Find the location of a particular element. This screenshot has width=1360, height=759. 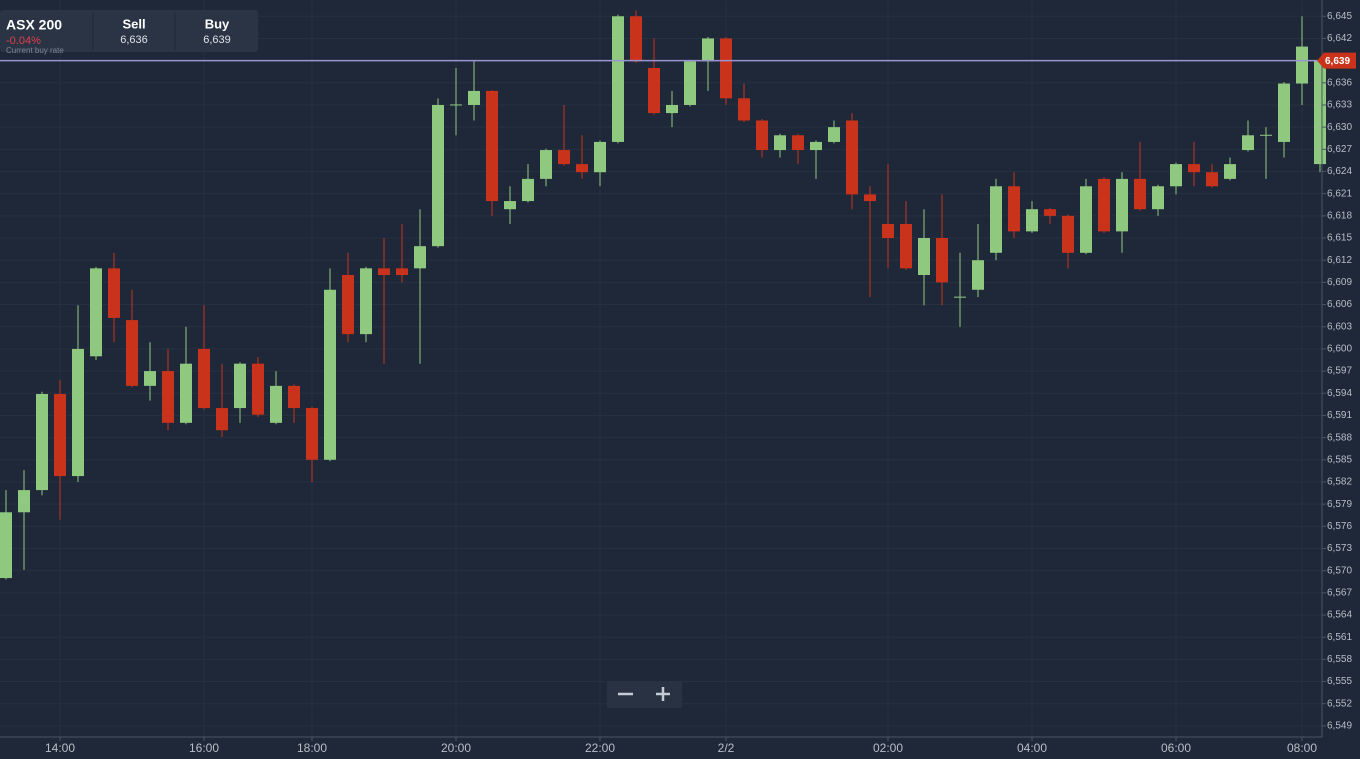

buy-price: 6,639 is located at coordinates (217, 40).